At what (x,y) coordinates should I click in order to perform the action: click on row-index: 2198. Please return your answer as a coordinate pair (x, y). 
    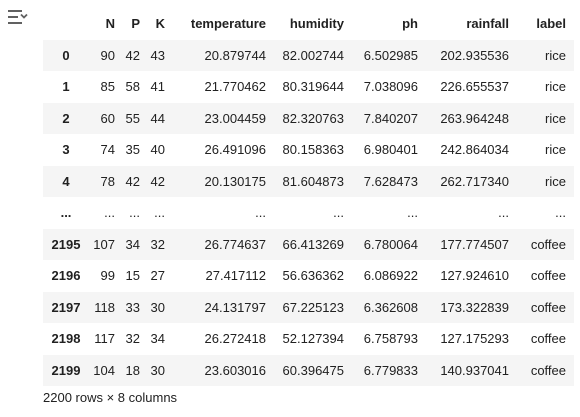
    Looking at the image, I should click on (66, 339).